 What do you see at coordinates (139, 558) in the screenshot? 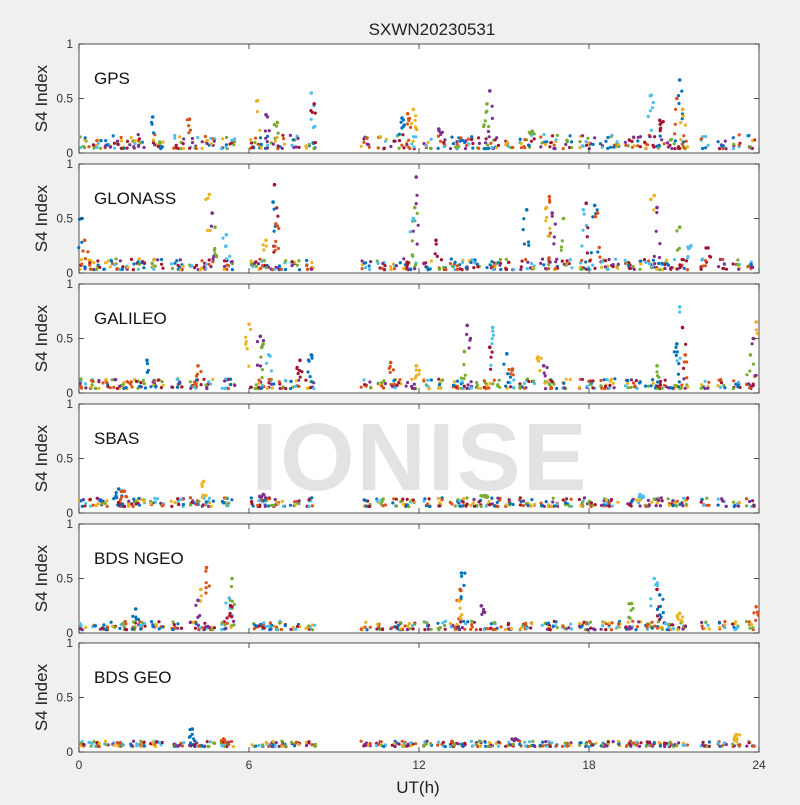
I see `panel-label: BDS NGEO` at bounding box center [139, 558].